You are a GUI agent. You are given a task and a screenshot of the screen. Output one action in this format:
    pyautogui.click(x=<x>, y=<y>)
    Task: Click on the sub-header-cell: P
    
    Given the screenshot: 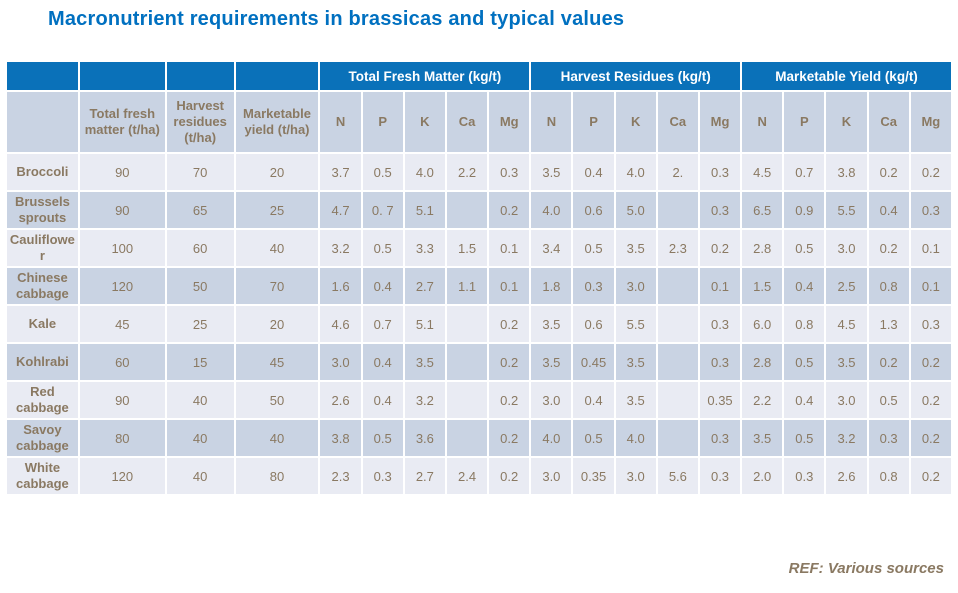 What is the action you would take?
    pyautogui.click(x=804, y=122)
    